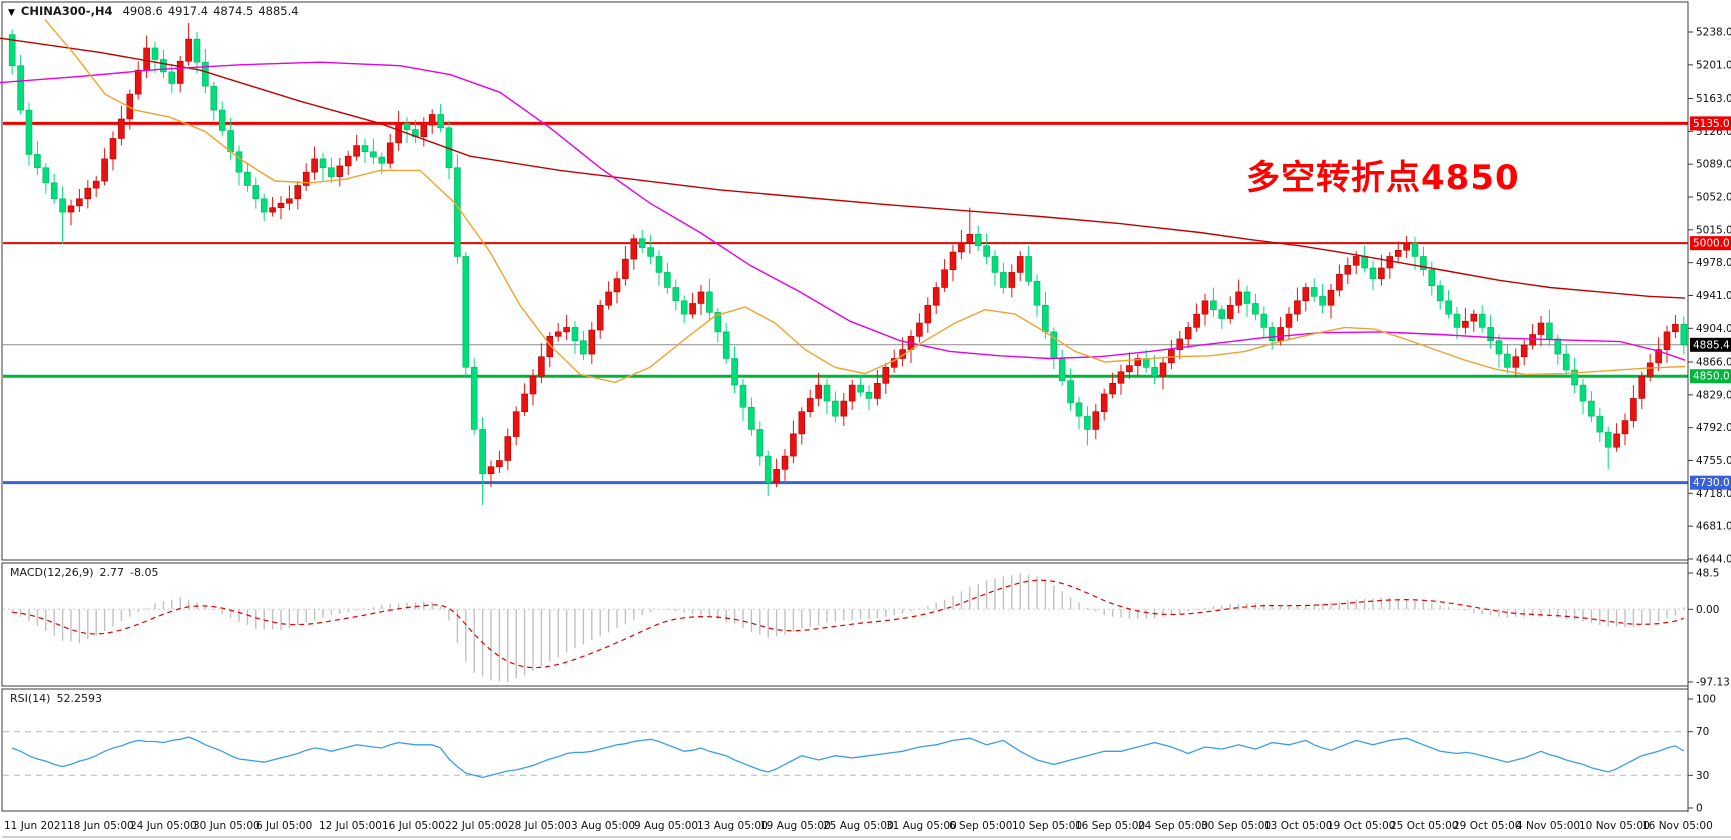 This screenshot has height=840, width=1731. What do you see at coordinates (1713, 395) in the screenshot?
I see `y-axis-label: 4829.0` at bounding box center [1713, 395].